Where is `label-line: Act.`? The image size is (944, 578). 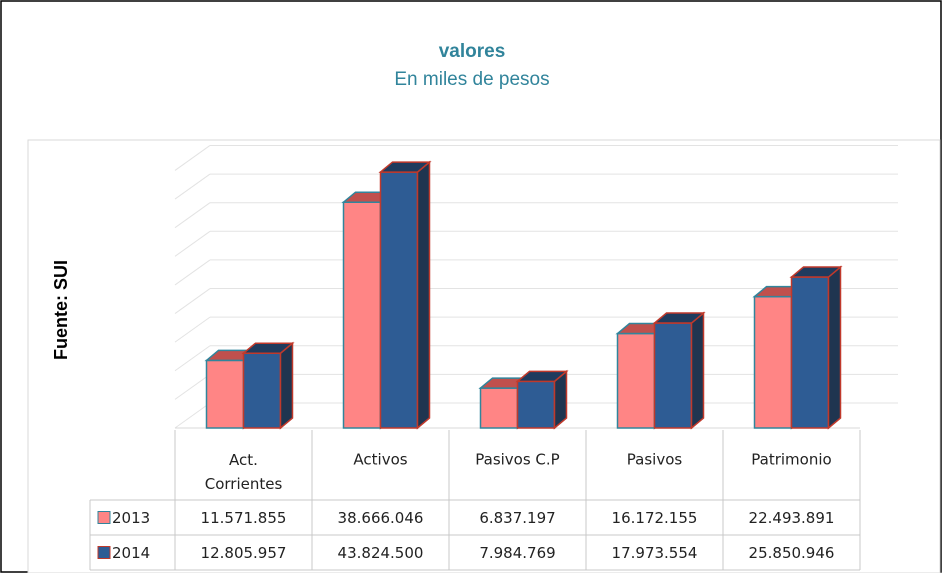
label-line: Act. is located at coordinates (243, 460).